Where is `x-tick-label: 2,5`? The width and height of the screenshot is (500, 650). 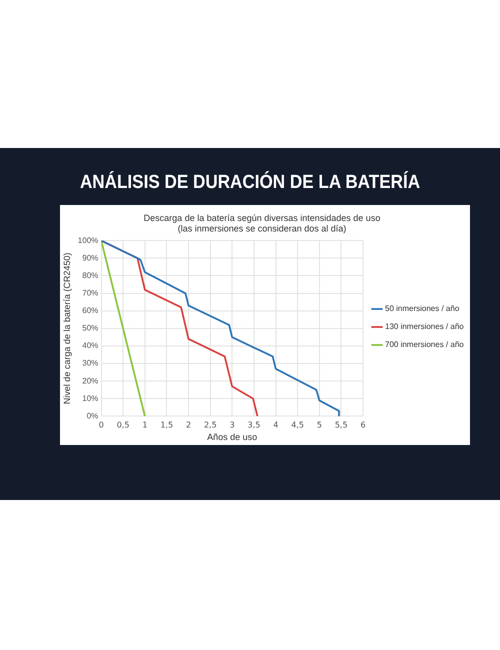 x-tick-label: 2,5 is located at coordinates (210, 425).